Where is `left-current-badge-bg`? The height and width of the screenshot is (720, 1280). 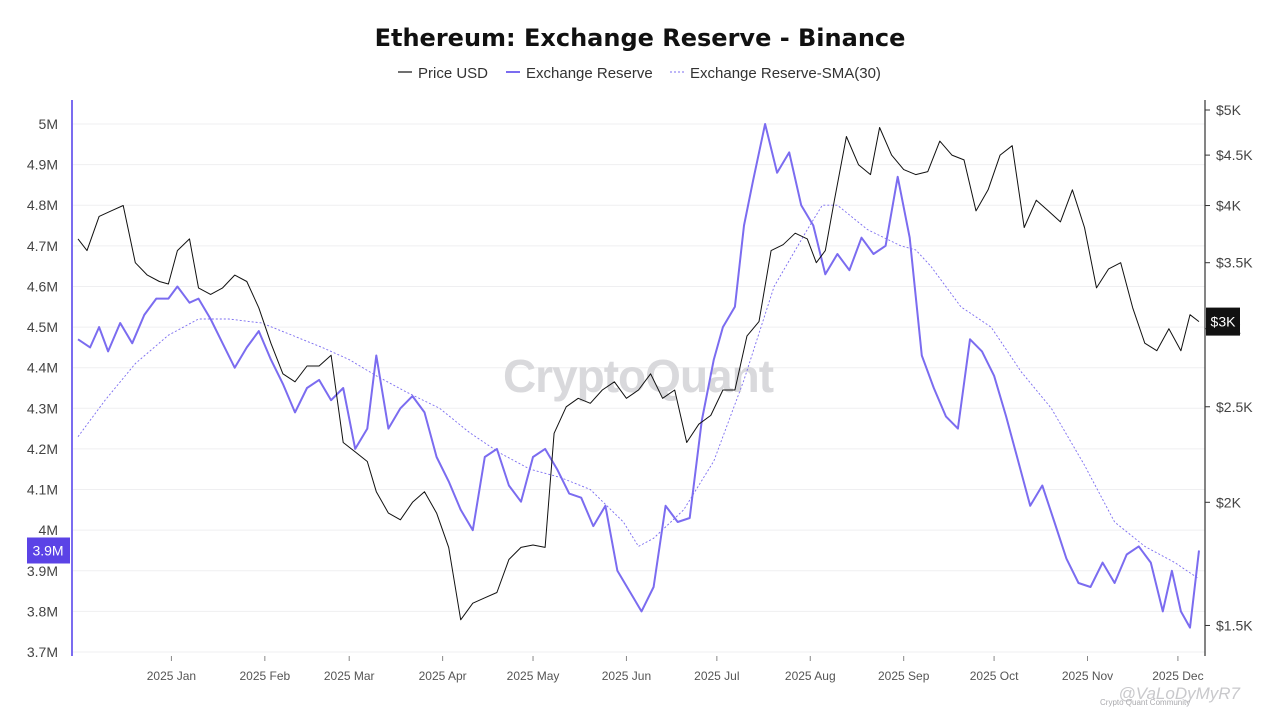
left-current-badge-bg is located at coordinates (48, 550).